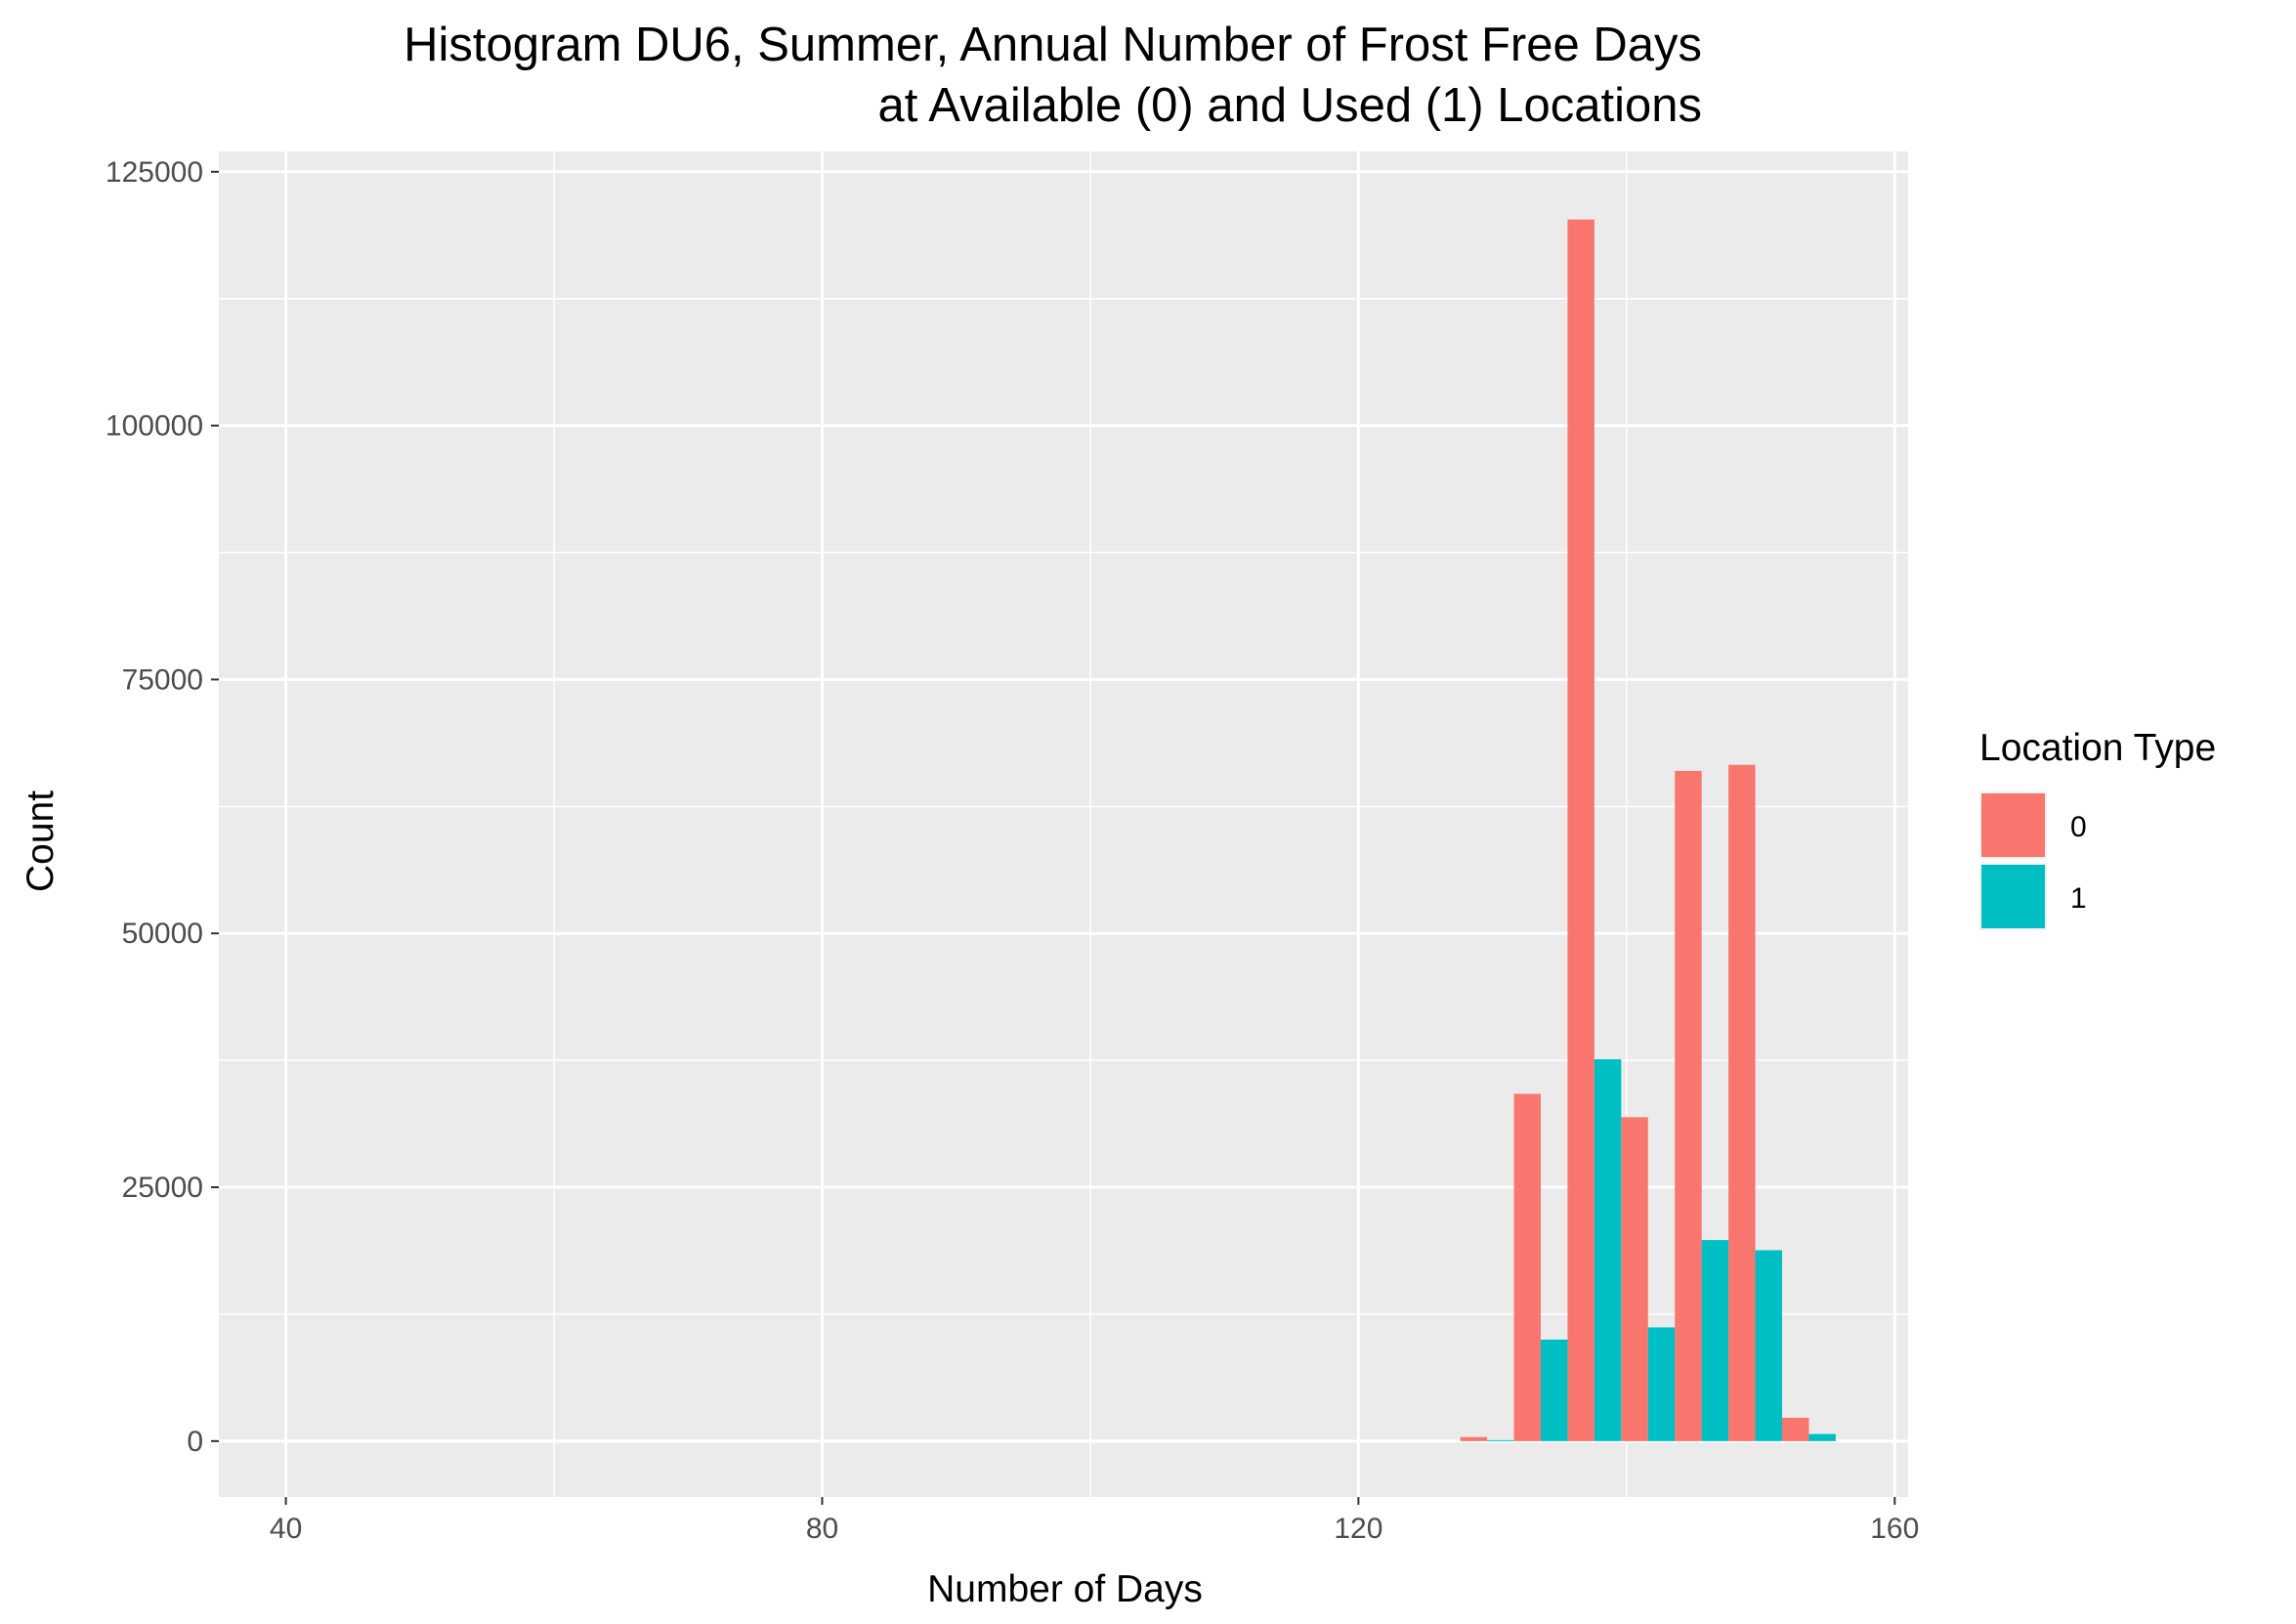 This screenshot has width=2296, height=1624. What do you see at coordinates (154, 173) in the screenshot?
I see `y-tick-label: 125000` at bounding box center [154, 173].